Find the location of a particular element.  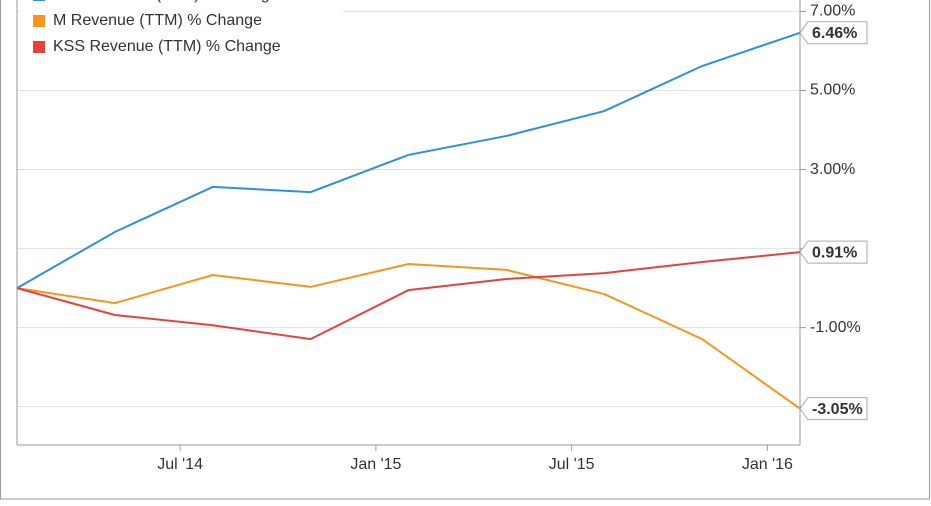

y-tick-label: -1.00% is located at coordinates (835, 327).